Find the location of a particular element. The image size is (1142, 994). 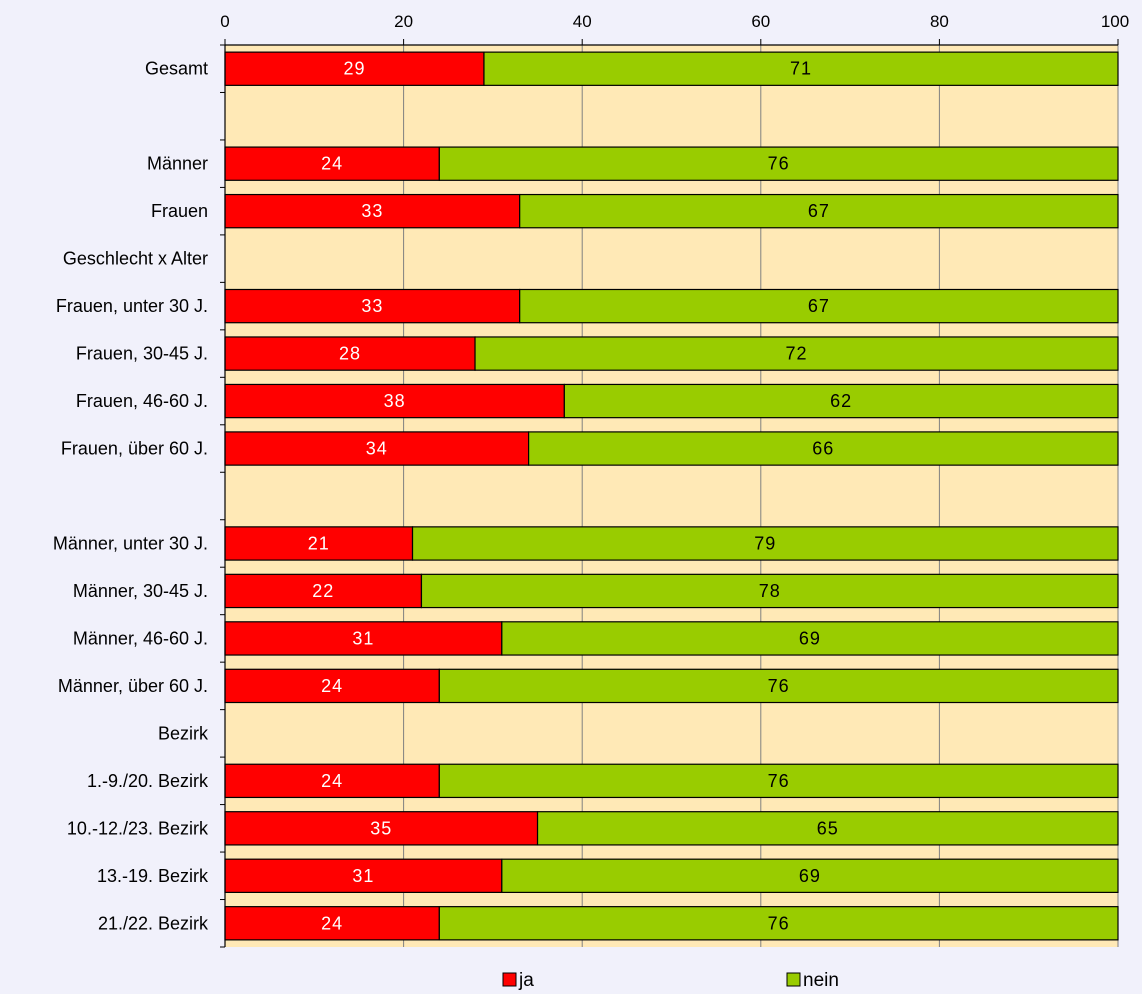

x-tick-label: 100 is located at coordinates (1115, 21).